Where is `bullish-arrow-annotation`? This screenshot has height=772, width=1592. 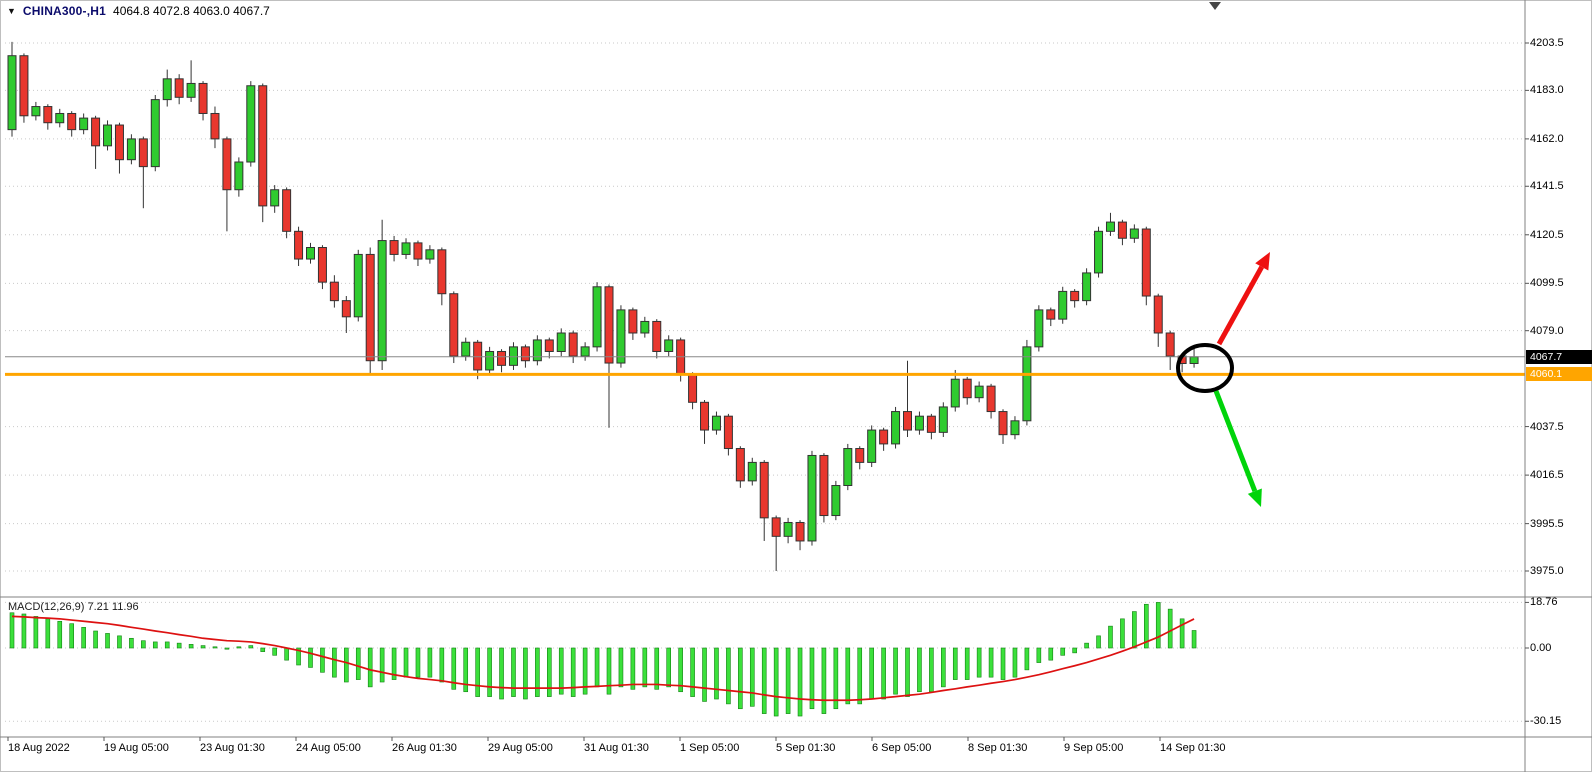
bullish-arrow-annotation is located at coordinates (1243, 299).